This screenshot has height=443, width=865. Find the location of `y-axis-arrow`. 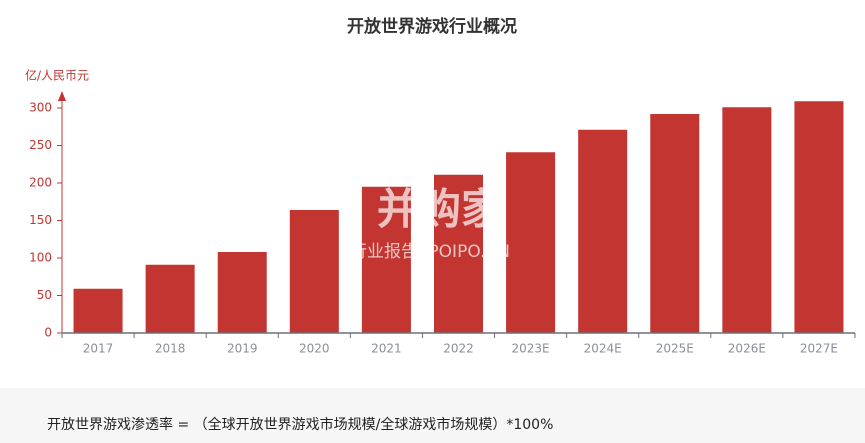

y-axis-arrow is located at coordinates (62, 96).